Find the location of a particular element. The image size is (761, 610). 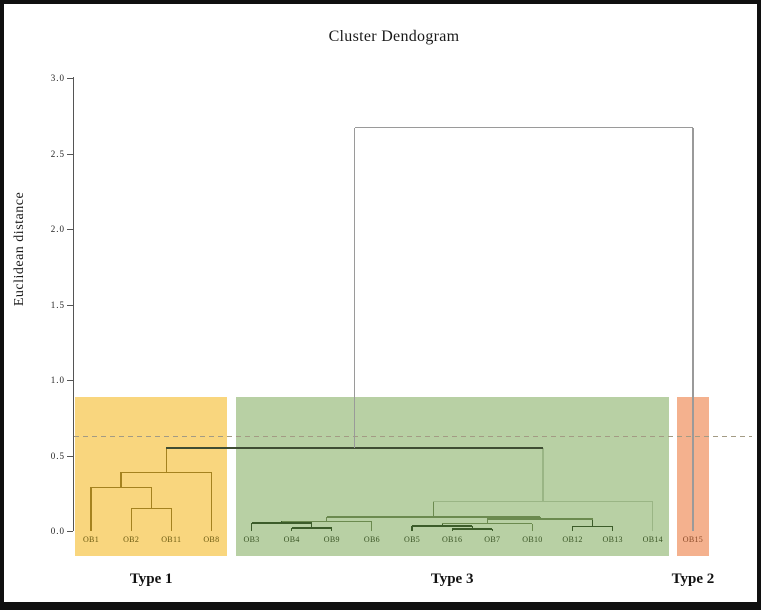

y-tick-label: 2.0 is located at coordinates (57, 229).